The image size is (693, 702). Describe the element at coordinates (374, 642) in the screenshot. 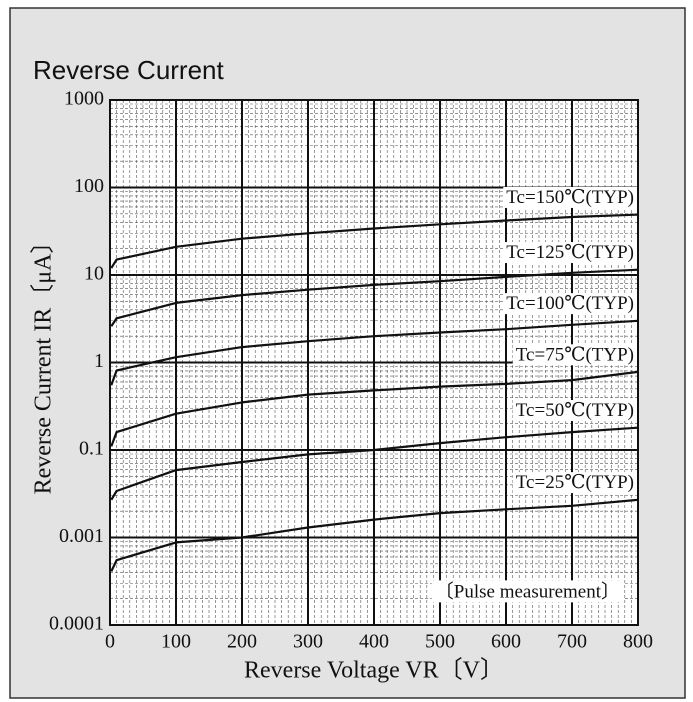

I see `x-tick-label: 400` at that location.